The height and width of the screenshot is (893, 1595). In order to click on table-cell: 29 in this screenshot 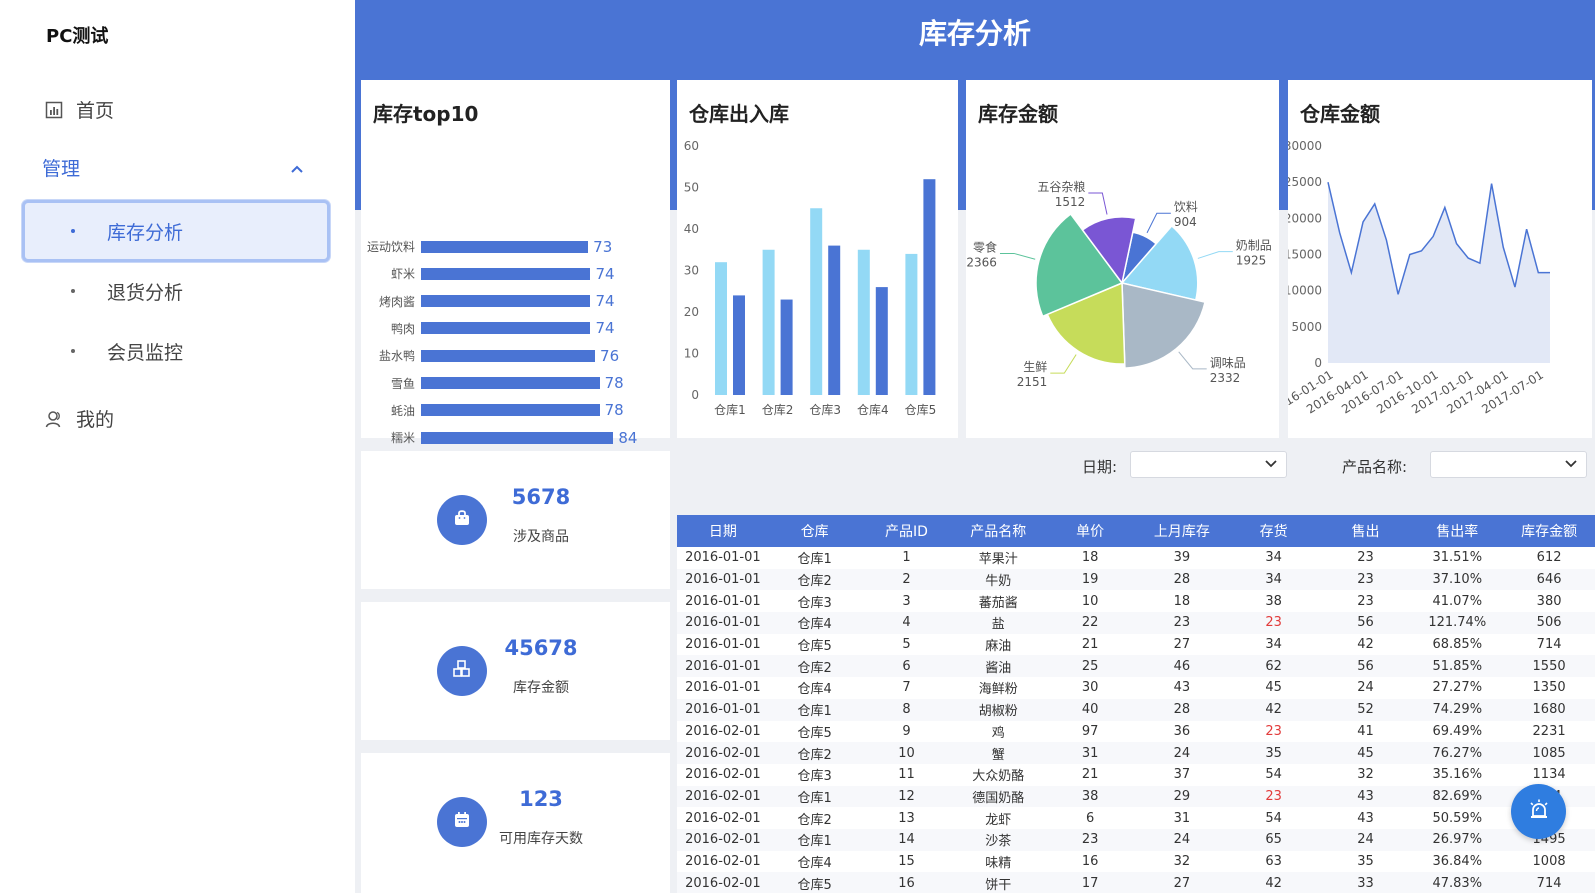, I will do `click(1181, 796)`.